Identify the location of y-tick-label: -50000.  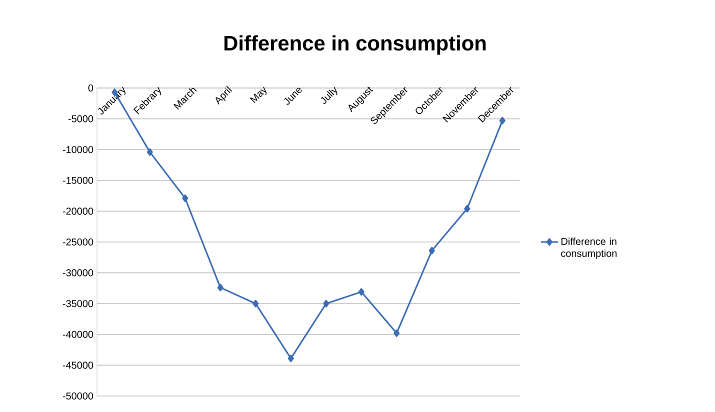
(78, 396).